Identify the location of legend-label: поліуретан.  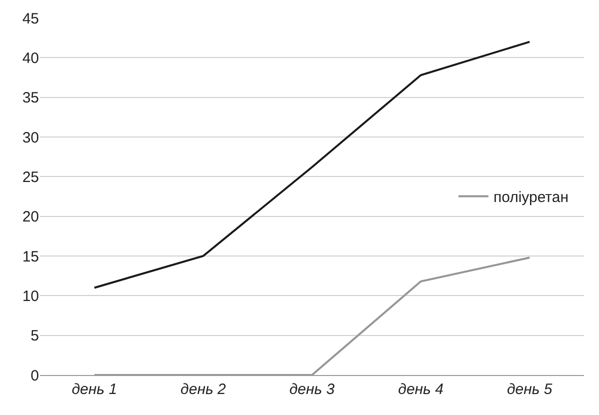
(531, 197).